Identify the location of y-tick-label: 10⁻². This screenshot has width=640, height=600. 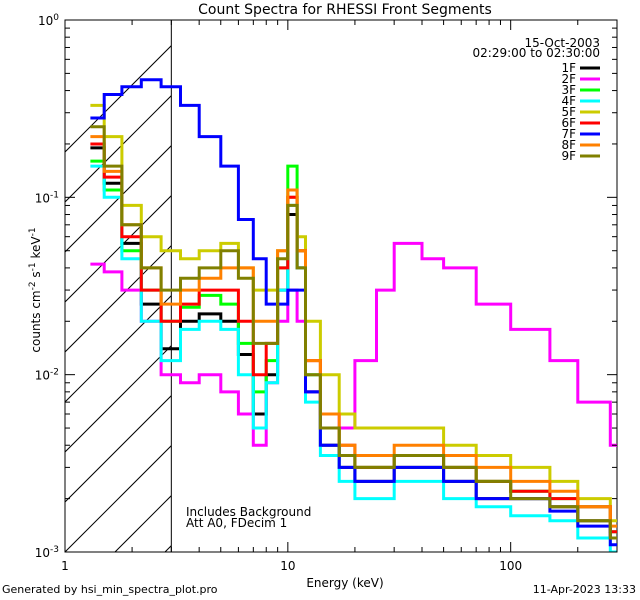
(47, 375).